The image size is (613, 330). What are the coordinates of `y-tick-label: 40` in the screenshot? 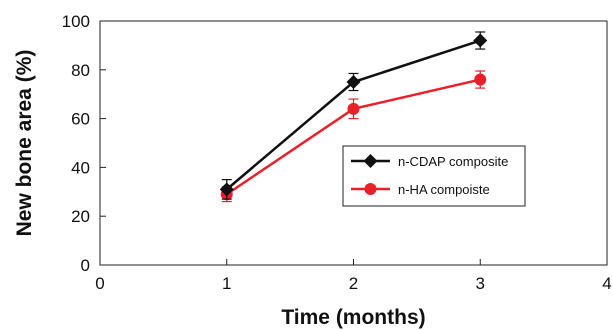 It's located at (80, 167).